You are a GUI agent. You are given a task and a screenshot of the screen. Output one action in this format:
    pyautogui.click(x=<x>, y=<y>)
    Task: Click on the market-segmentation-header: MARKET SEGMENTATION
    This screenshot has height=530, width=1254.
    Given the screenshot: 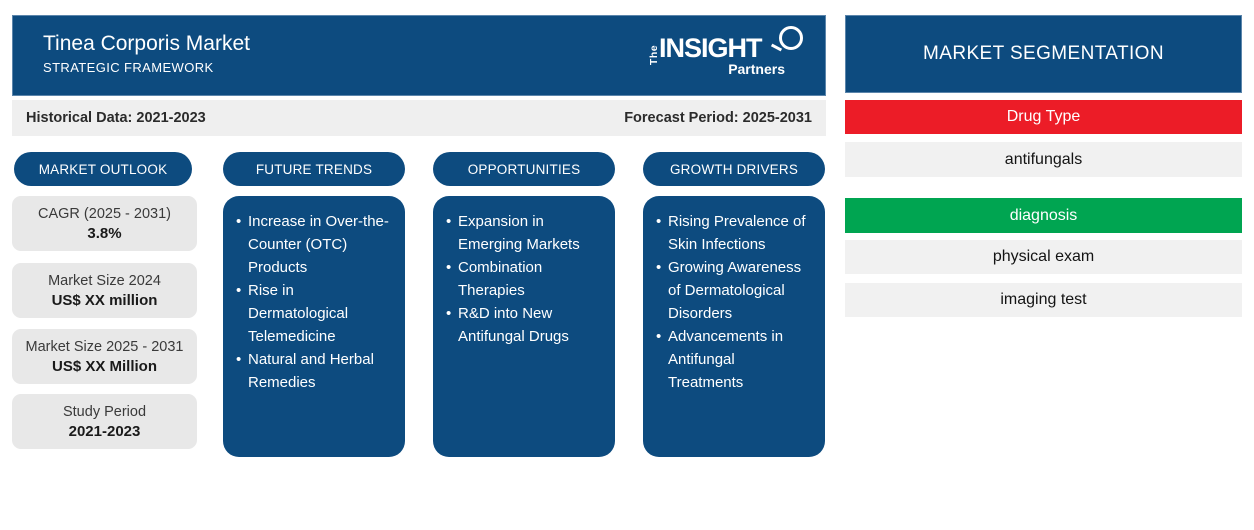 What is the action you would take?
    pyautogui.click(x=1043, y=54)
    